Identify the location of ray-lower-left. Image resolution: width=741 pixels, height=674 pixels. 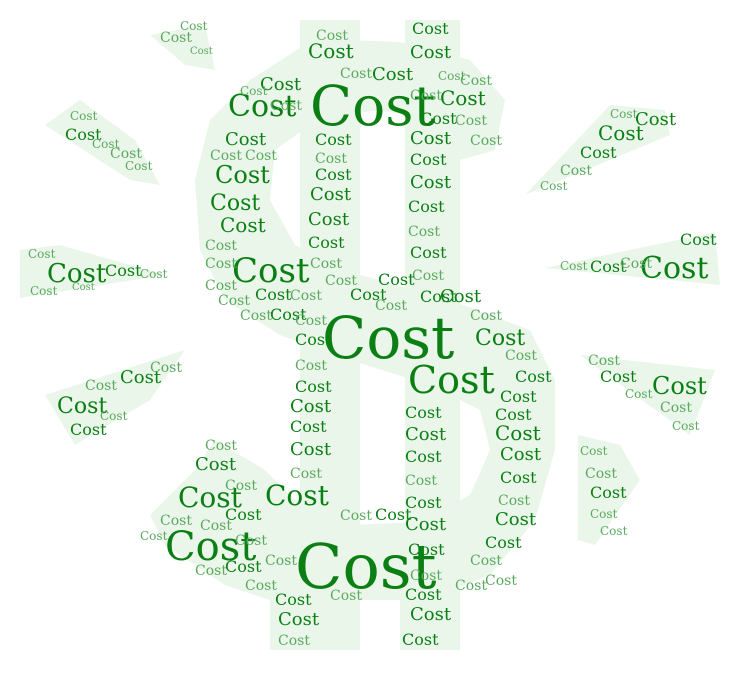
(115, 397).